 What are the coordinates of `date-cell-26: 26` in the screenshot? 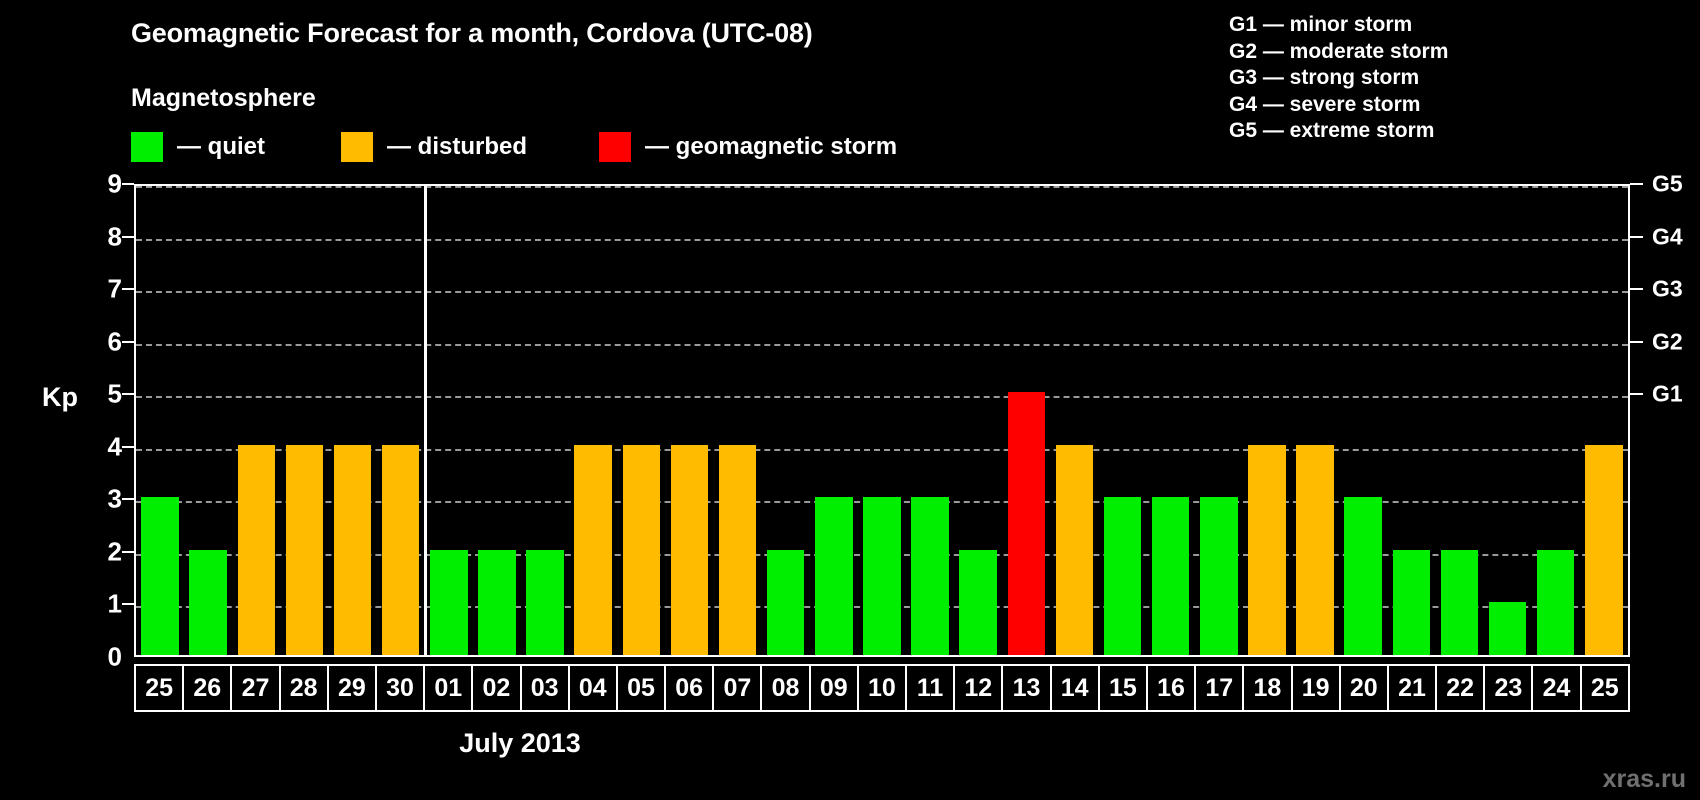 It's located at (208, 688).